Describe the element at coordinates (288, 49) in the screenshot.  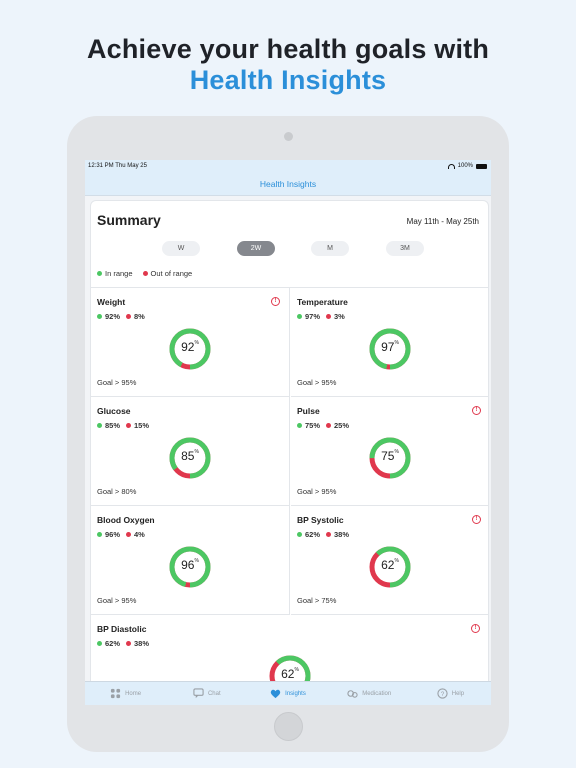
I see `headline-line-1: Achieve your health goals with` at that location.